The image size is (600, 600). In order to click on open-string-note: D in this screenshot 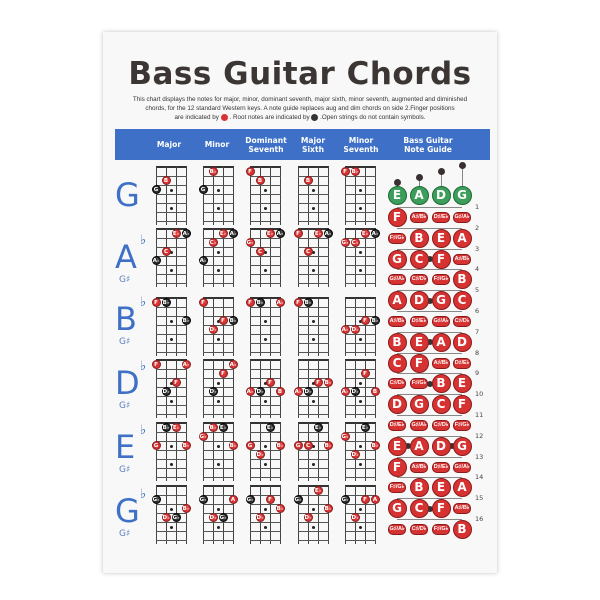, I will do `click(441, 195)`.